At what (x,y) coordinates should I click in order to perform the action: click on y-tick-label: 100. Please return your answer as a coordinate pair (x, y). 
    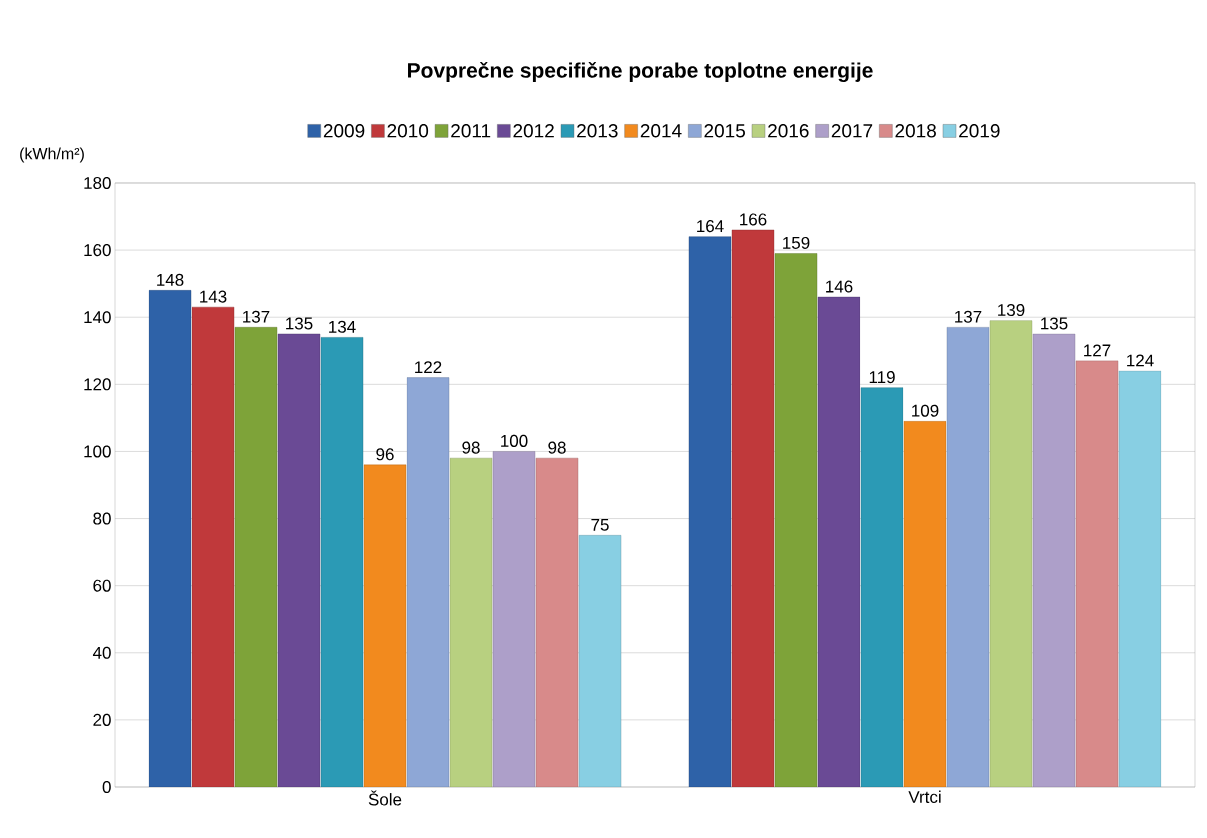
    Looking at the image, I should click on (97, 451).